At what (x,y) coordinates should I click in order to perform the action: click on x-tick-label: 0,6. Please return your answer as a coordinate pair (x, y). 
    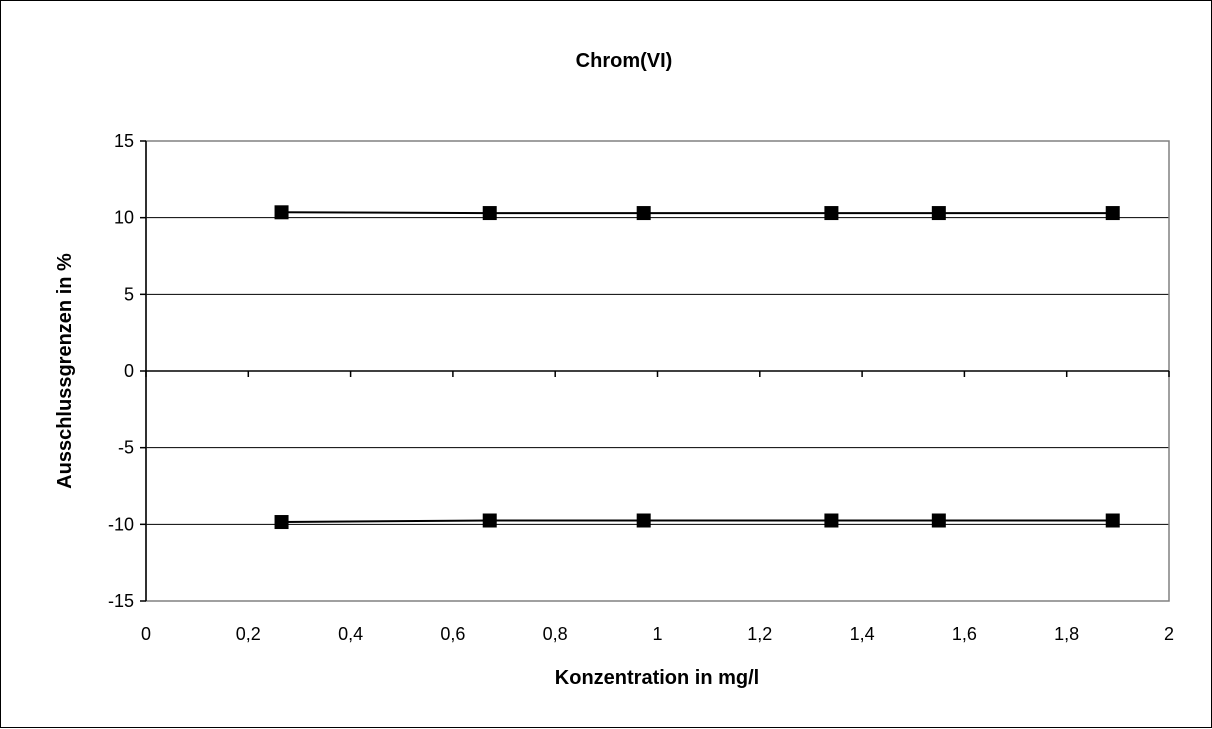
    Looking at the image, I should click on (452, 634).